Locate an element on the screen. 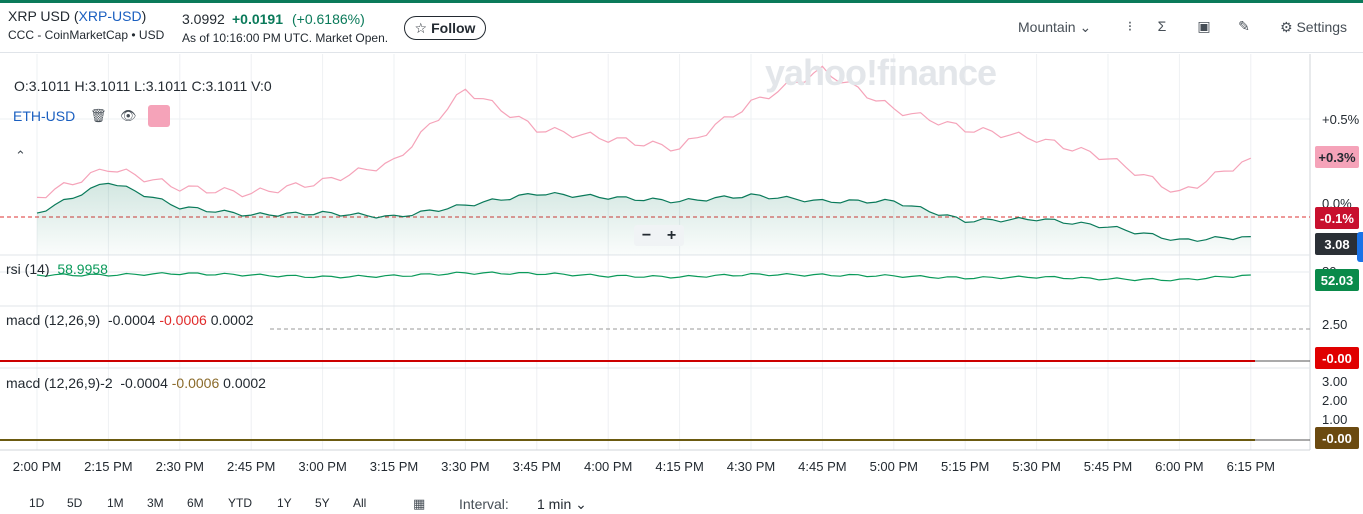  symbol-link: XRP-USD is located at coordinates (110, 16).